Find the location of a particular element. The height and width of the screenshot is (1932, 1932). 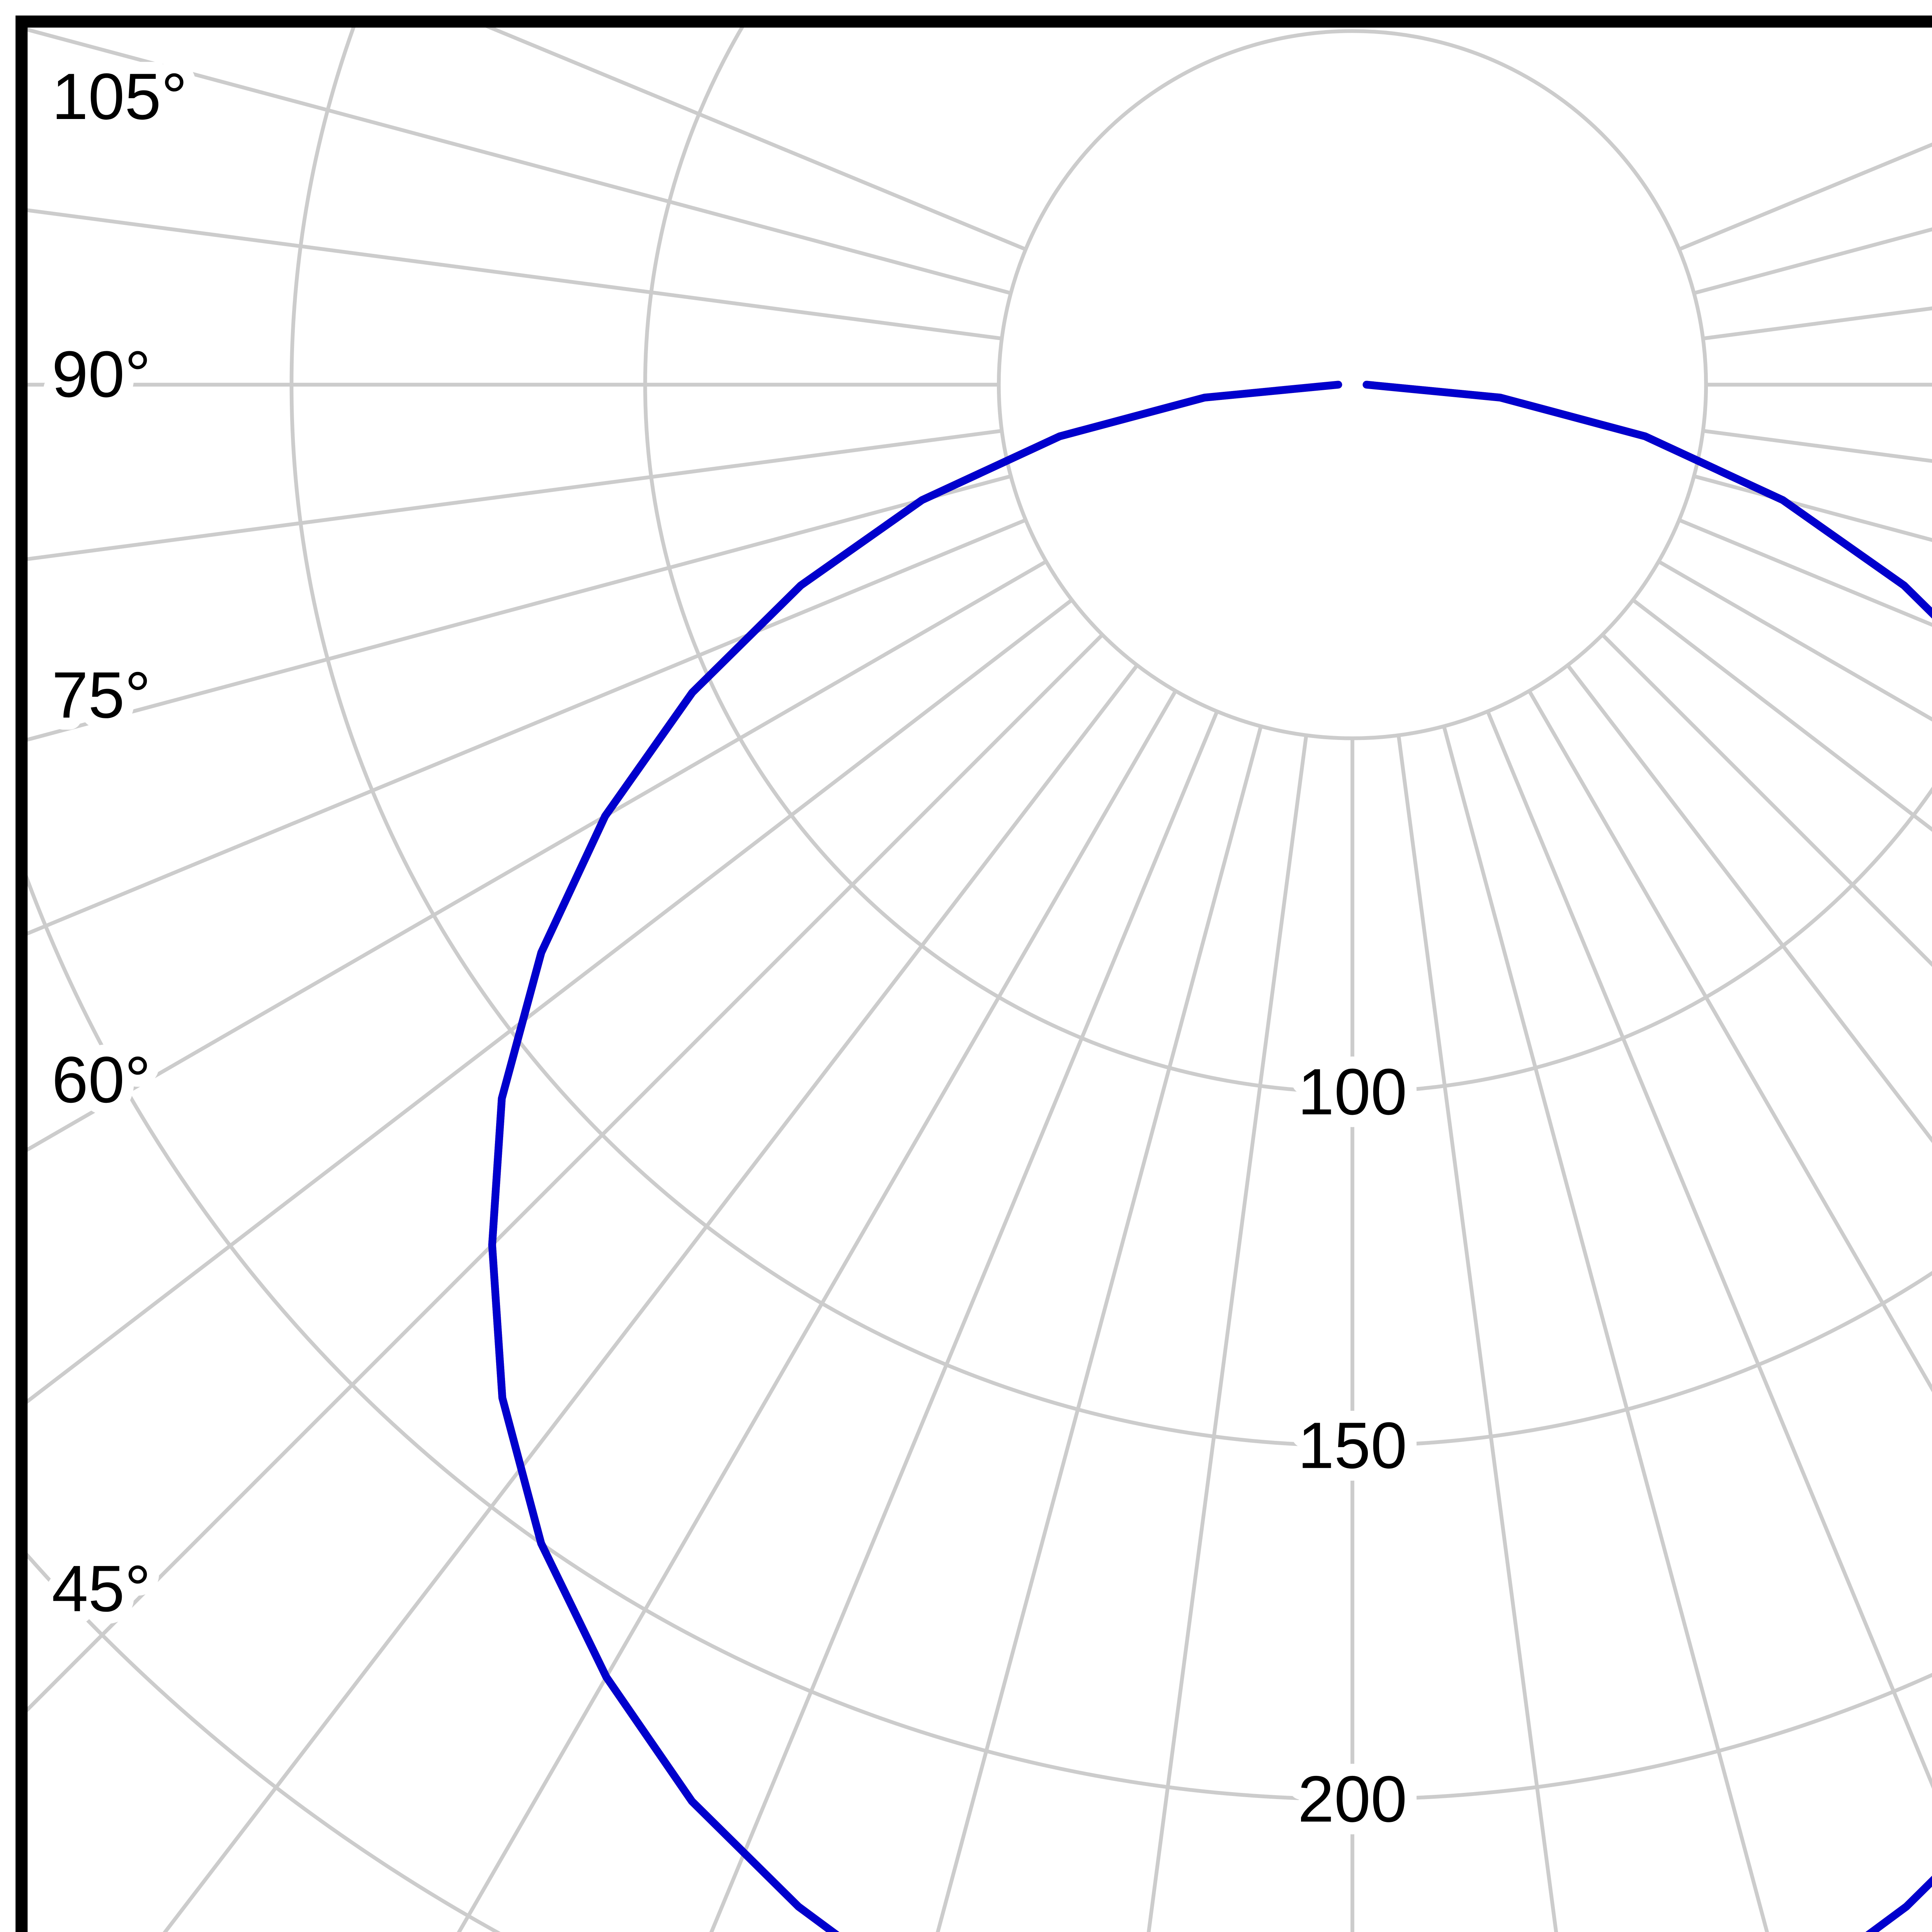

ring-value-label: 100 is located at coordinates (1353, 1092).